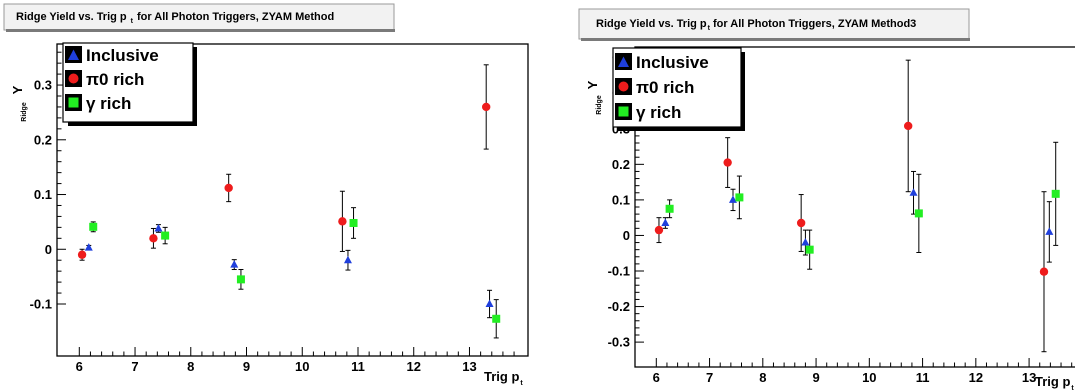 This screenshot has width=1075, height=390. Describe the element at coordinates (619, 342) in the screenshot. I see `y-tick-label: -0.3` at that location.